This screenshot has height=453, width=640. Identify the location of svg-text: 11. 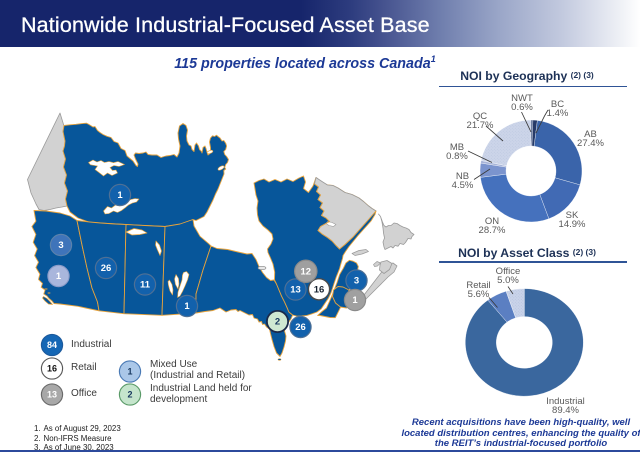
(145, 285).